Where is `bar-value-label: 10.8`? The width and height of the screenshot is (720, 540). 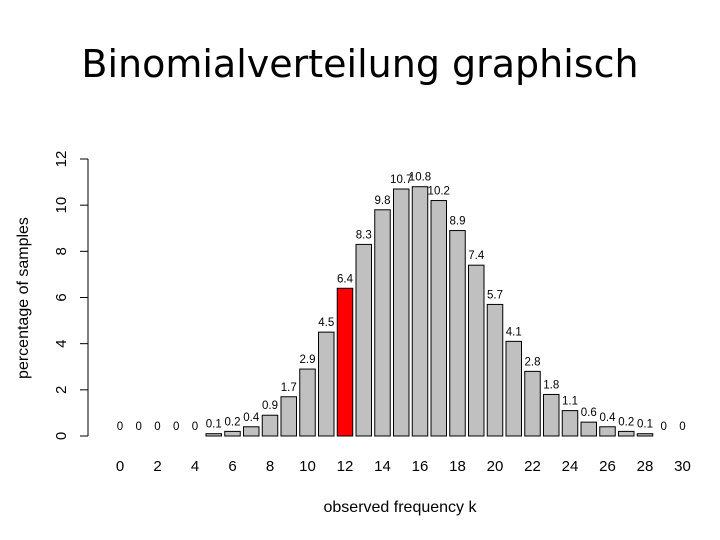 bar-value-label: 10.8 is located at coordinates (420, 178).